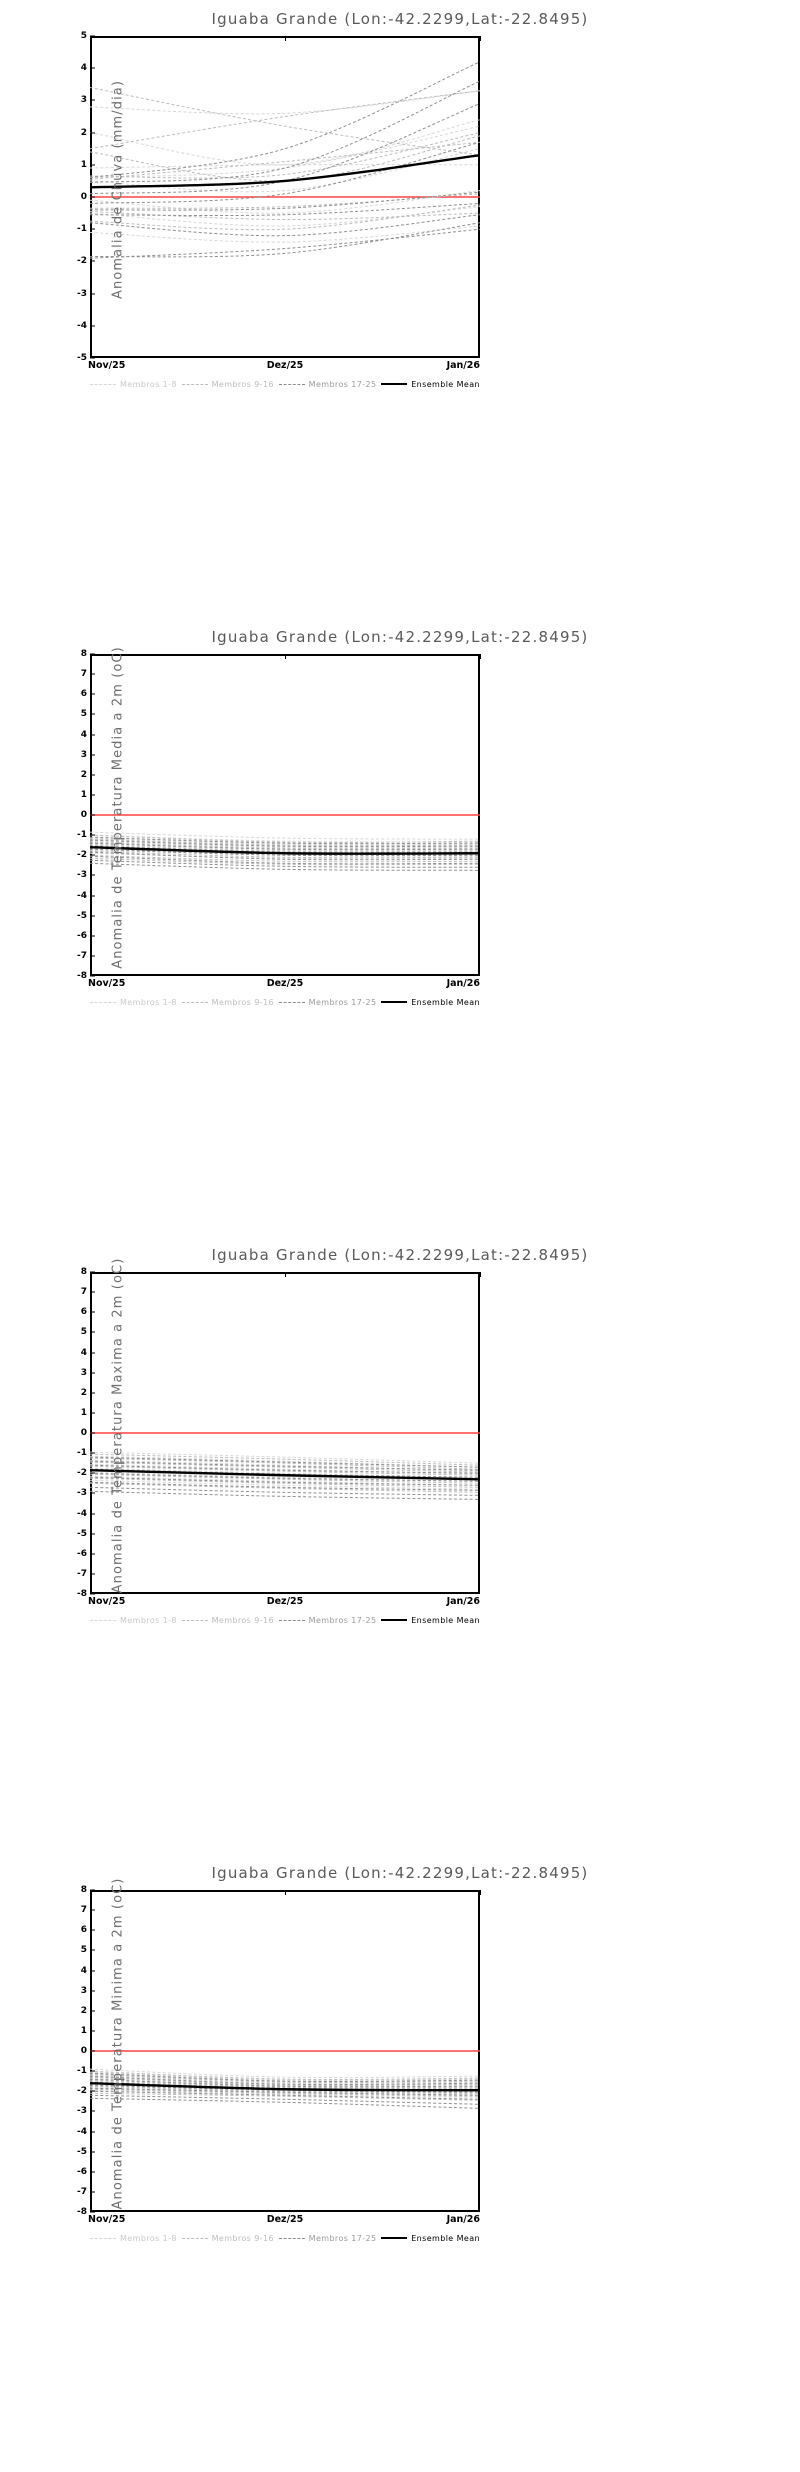 Image resolution: width=800 pixels, height=2472 pixels. Describe the element at coordinates (82, 358) in the screenshot. I see `y-tick-label: -5` at that location.